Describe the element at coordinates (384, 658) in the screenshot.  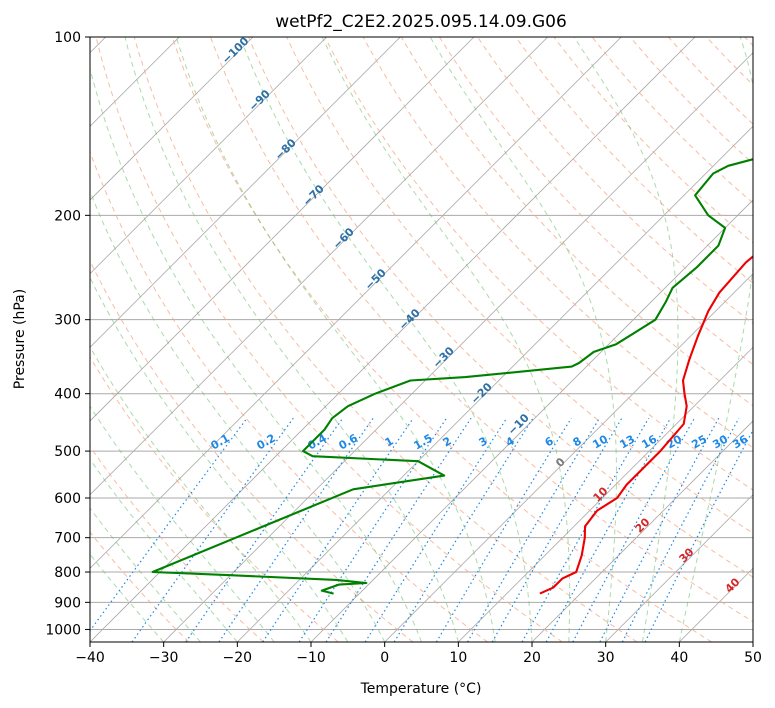
I see `x-tick-label: 0` at that location.